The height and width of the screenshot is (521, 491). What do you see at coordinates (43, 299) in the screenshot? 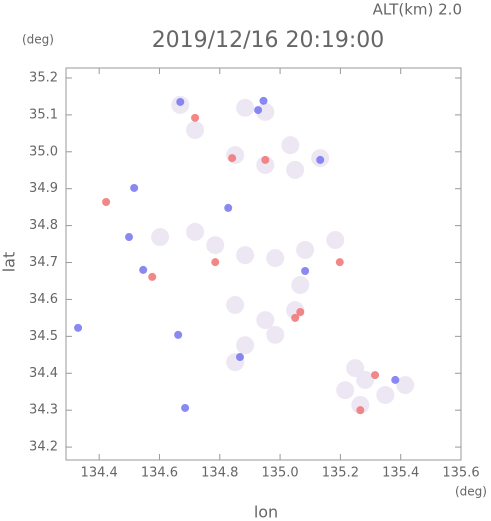
I see `y-tick-label: 34.6` at bounding box center [43, 299].